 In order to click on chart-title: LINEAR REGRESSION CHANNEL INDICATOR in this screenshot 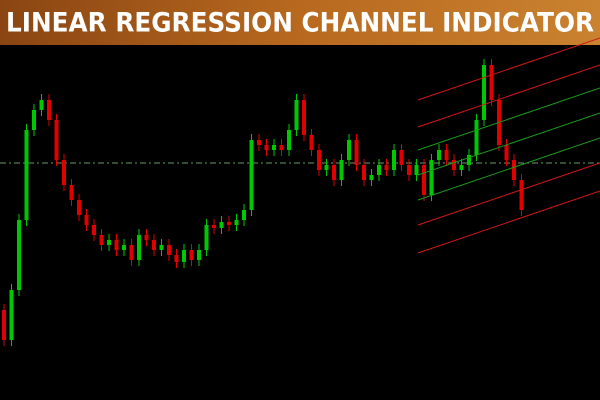, I will do `click(300, 23)`.